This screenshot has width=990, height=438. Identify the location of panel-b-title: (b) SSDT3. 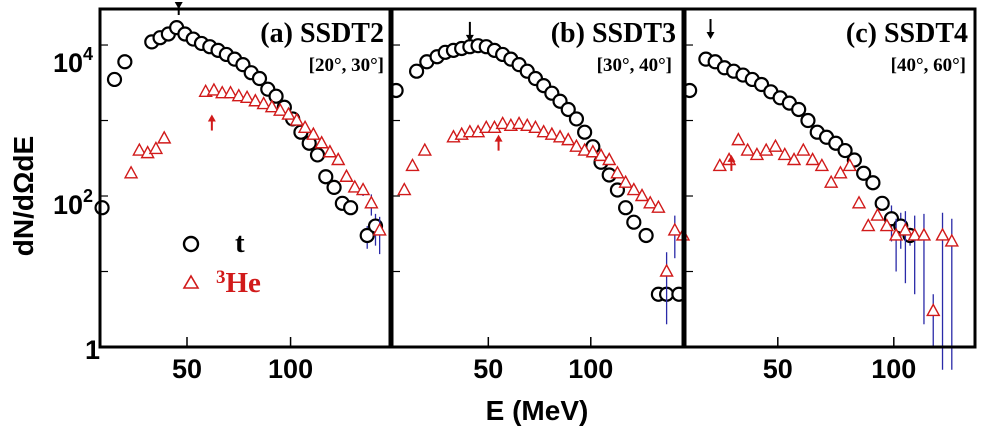
(613, 33).